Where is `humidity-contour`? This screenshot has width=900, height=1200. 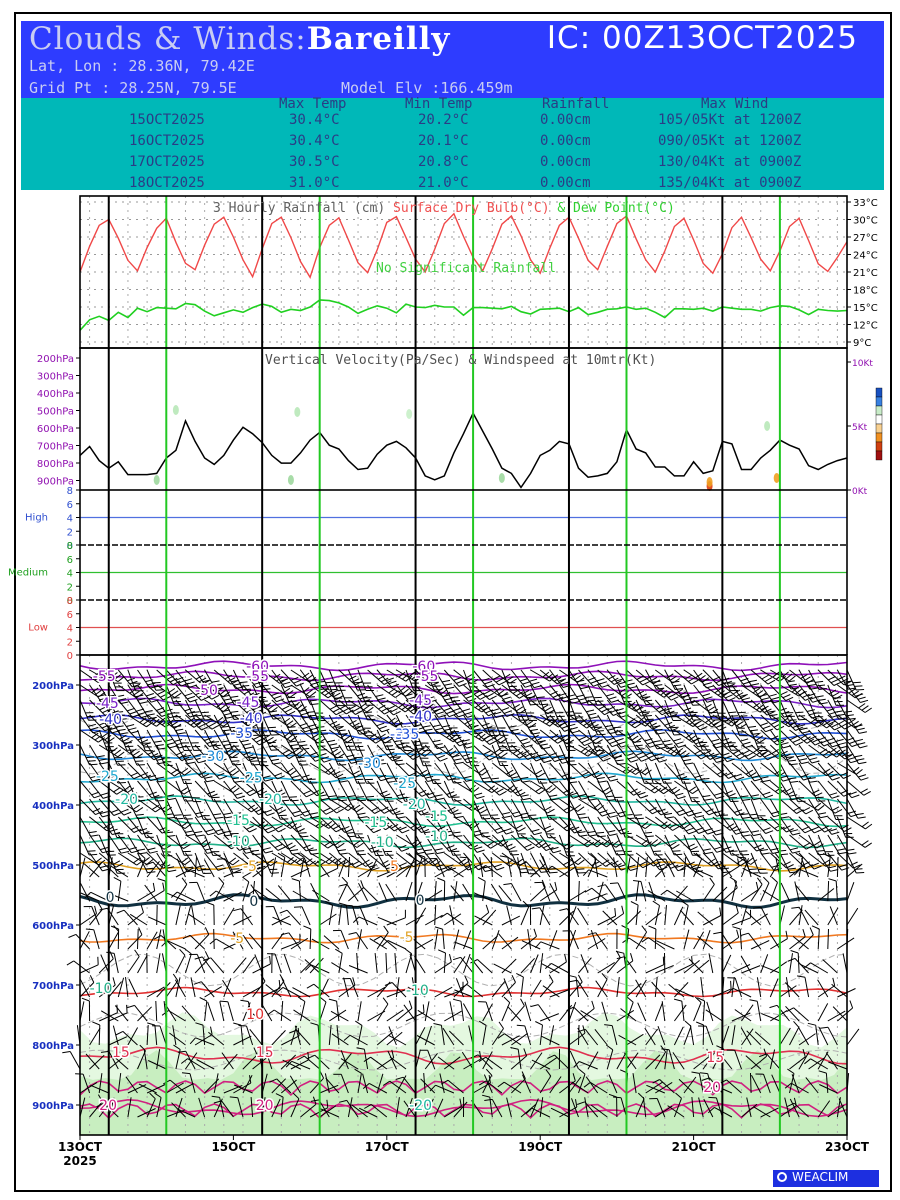
humidity-contour is located at coordinates (463, 1060).